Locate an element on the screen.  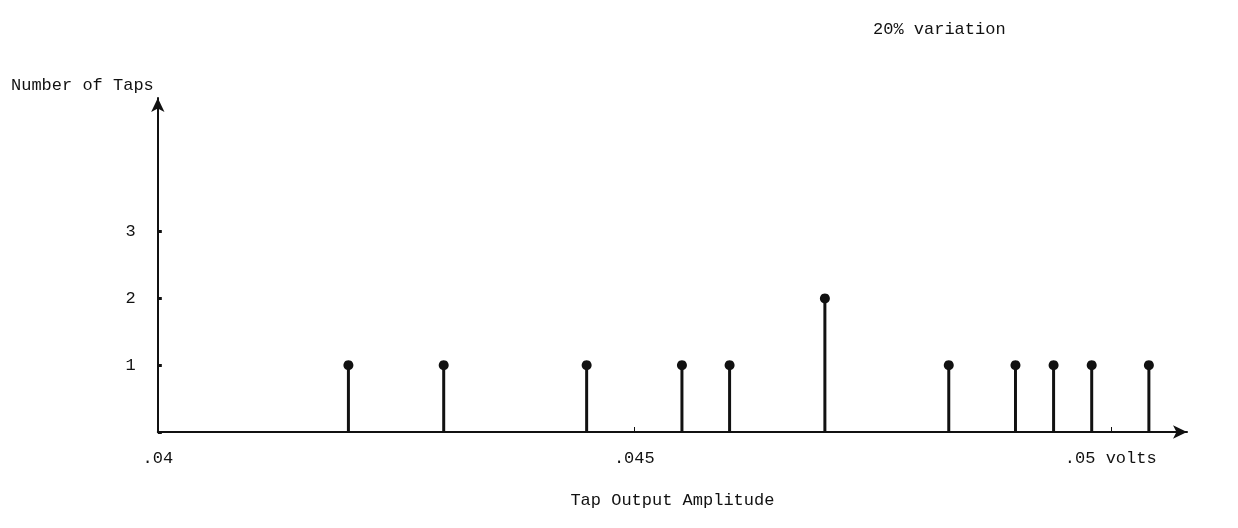
y-tick-label: 2 is located at coordinates (130, 298).